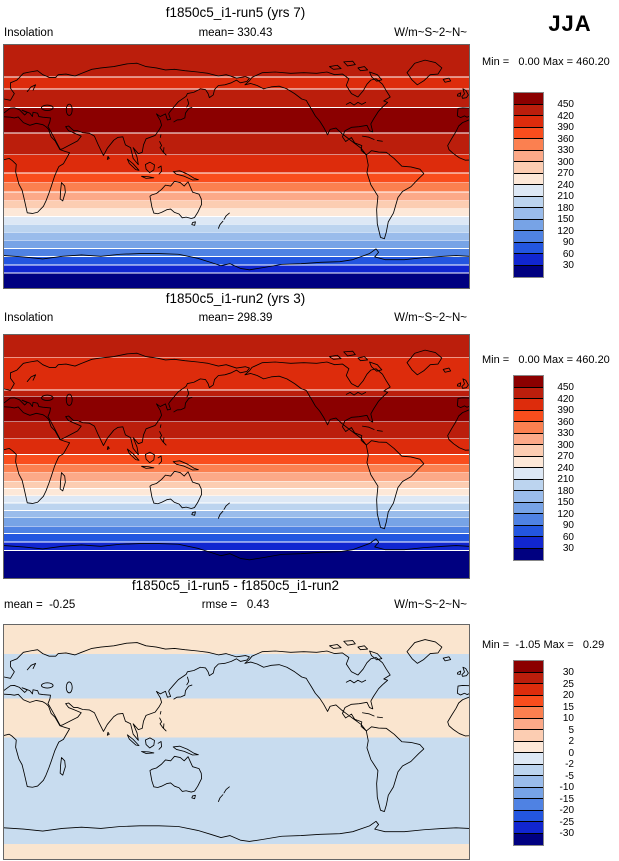 This screenshot has height=861, width=619. I want to click on panel2-min-max-label: Min = 0.00 Max = 460.20, so click(546, 360).